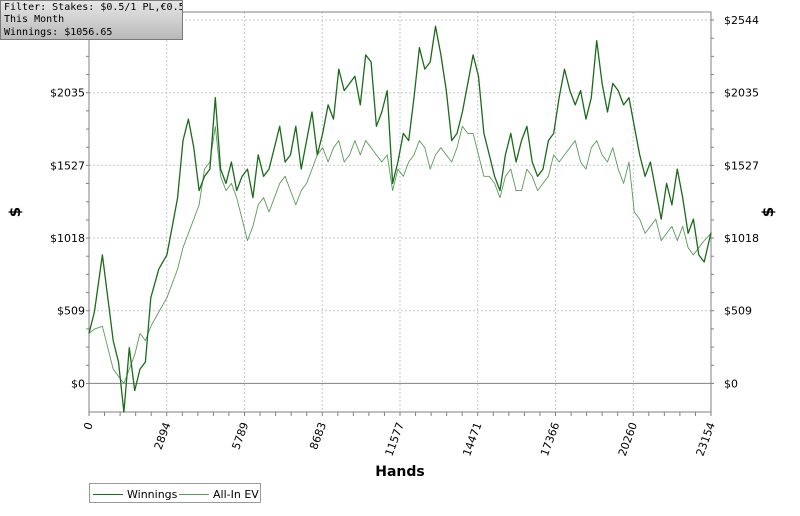 The width and height of the screenshot is (800, 516). Describe the element at coordinates (34, 20) in the screenshot. I see `filter-period-text: This Month` at that location.